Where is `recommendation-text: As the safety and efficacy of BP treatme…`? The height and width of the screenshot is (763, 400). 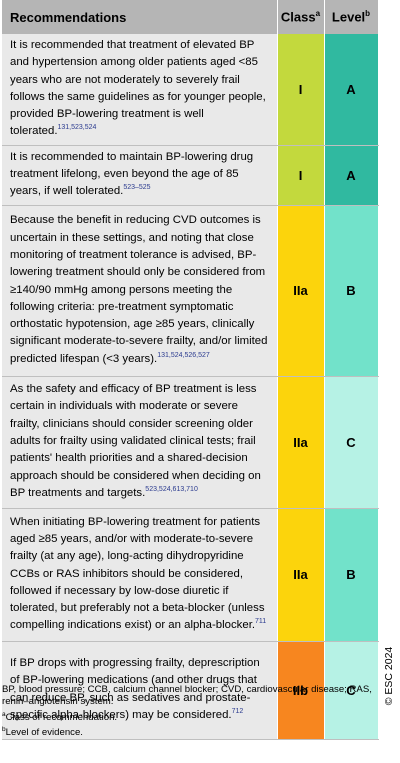
recommendation-text: As the safety and efficacy of BP treatme… is located at coordinates (135, 441).